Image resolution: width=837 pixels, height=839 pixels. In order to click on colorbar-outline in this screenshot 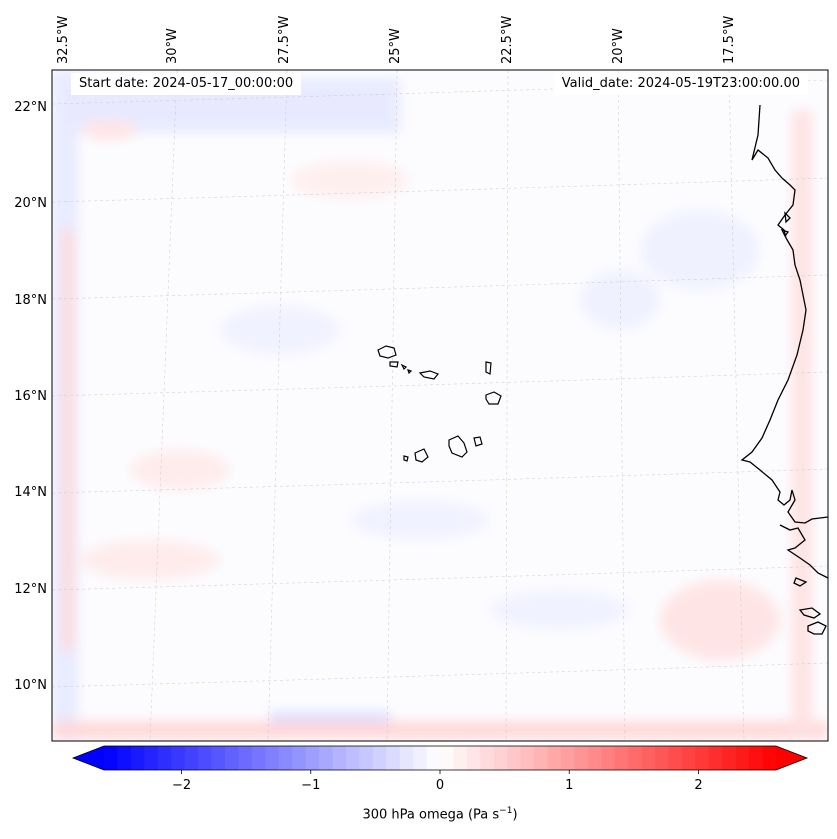, I will do `click(440, 758)`.